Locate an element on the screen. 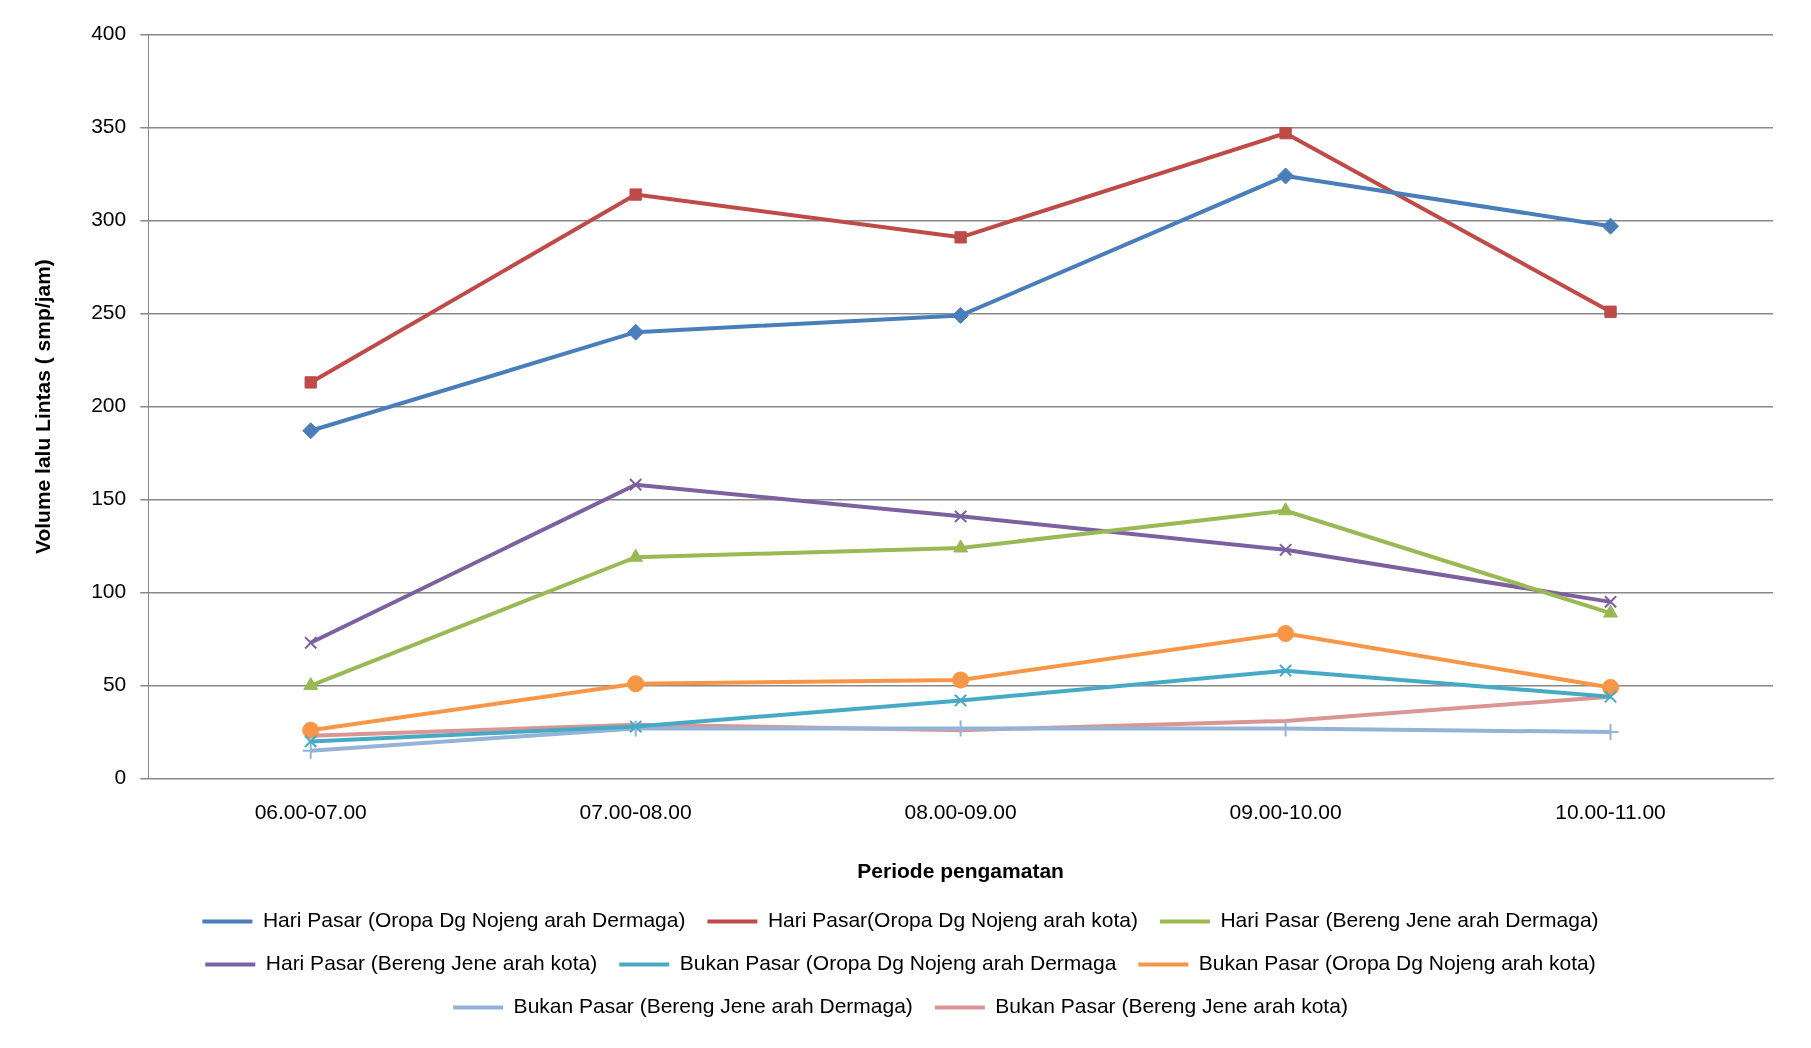 The image size is (1811, 1048). legend-label: Hari Pasar (Bereng Jene arah Dermaga) is located at coordinates (1409, 920).